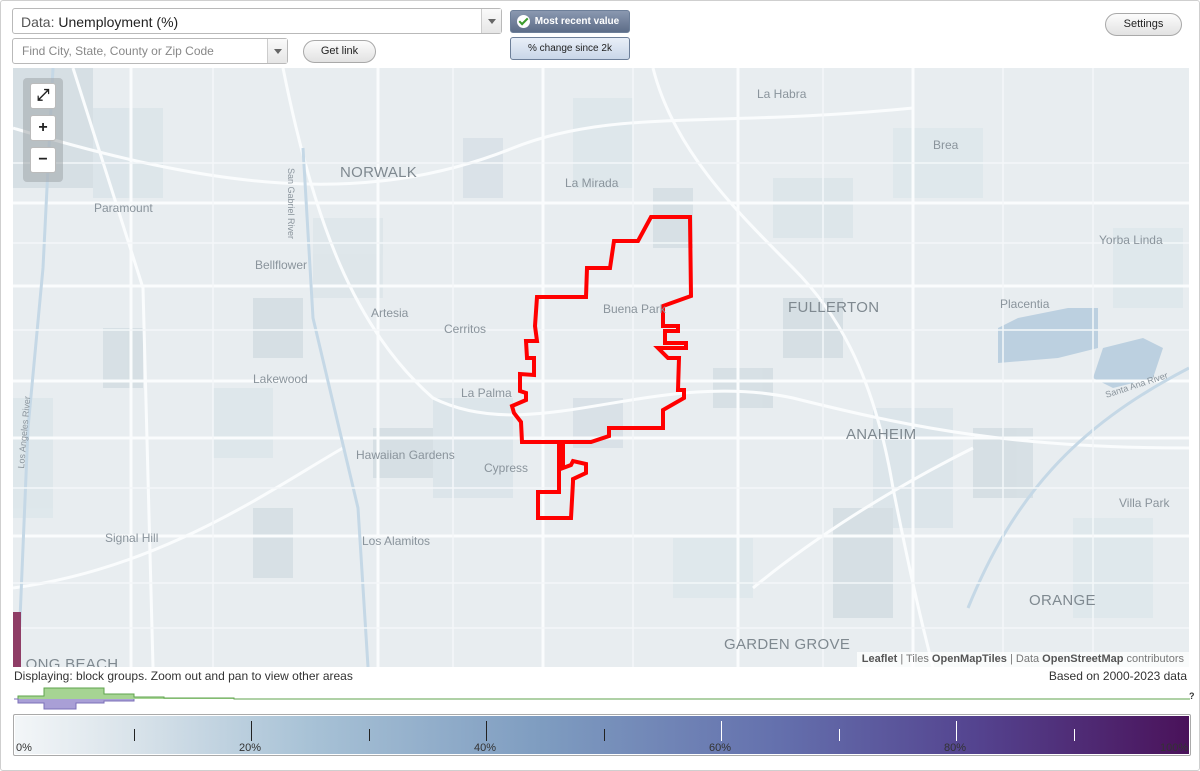 Image resolution: width=1200 pixels, height=771 pixels. What do you see at coordinates (1192, 696) in the screenshot?
I see `no-data-marker: ?` at bounding box center [1192, 696].